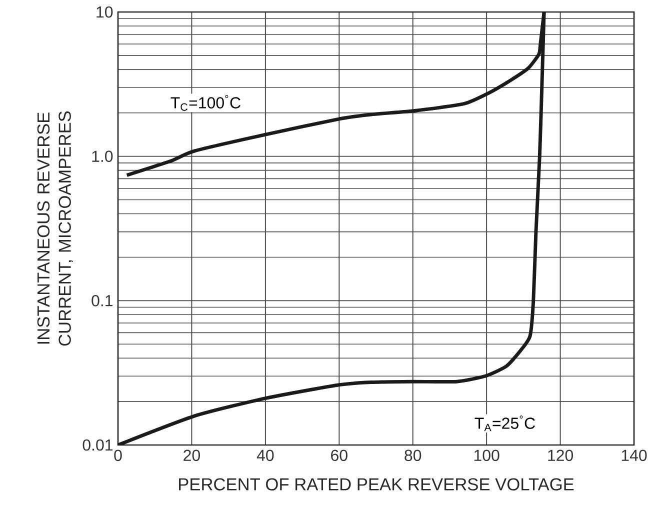 The height and width of the screenshot is (518, 653). I want to click on y-tick-label: 10, so click(104, 12).